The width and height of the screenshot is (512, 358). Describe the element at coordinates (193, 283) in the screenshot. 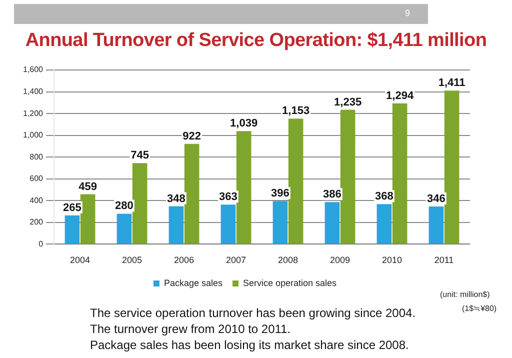

I see `legend-label: Package sales` at that location.